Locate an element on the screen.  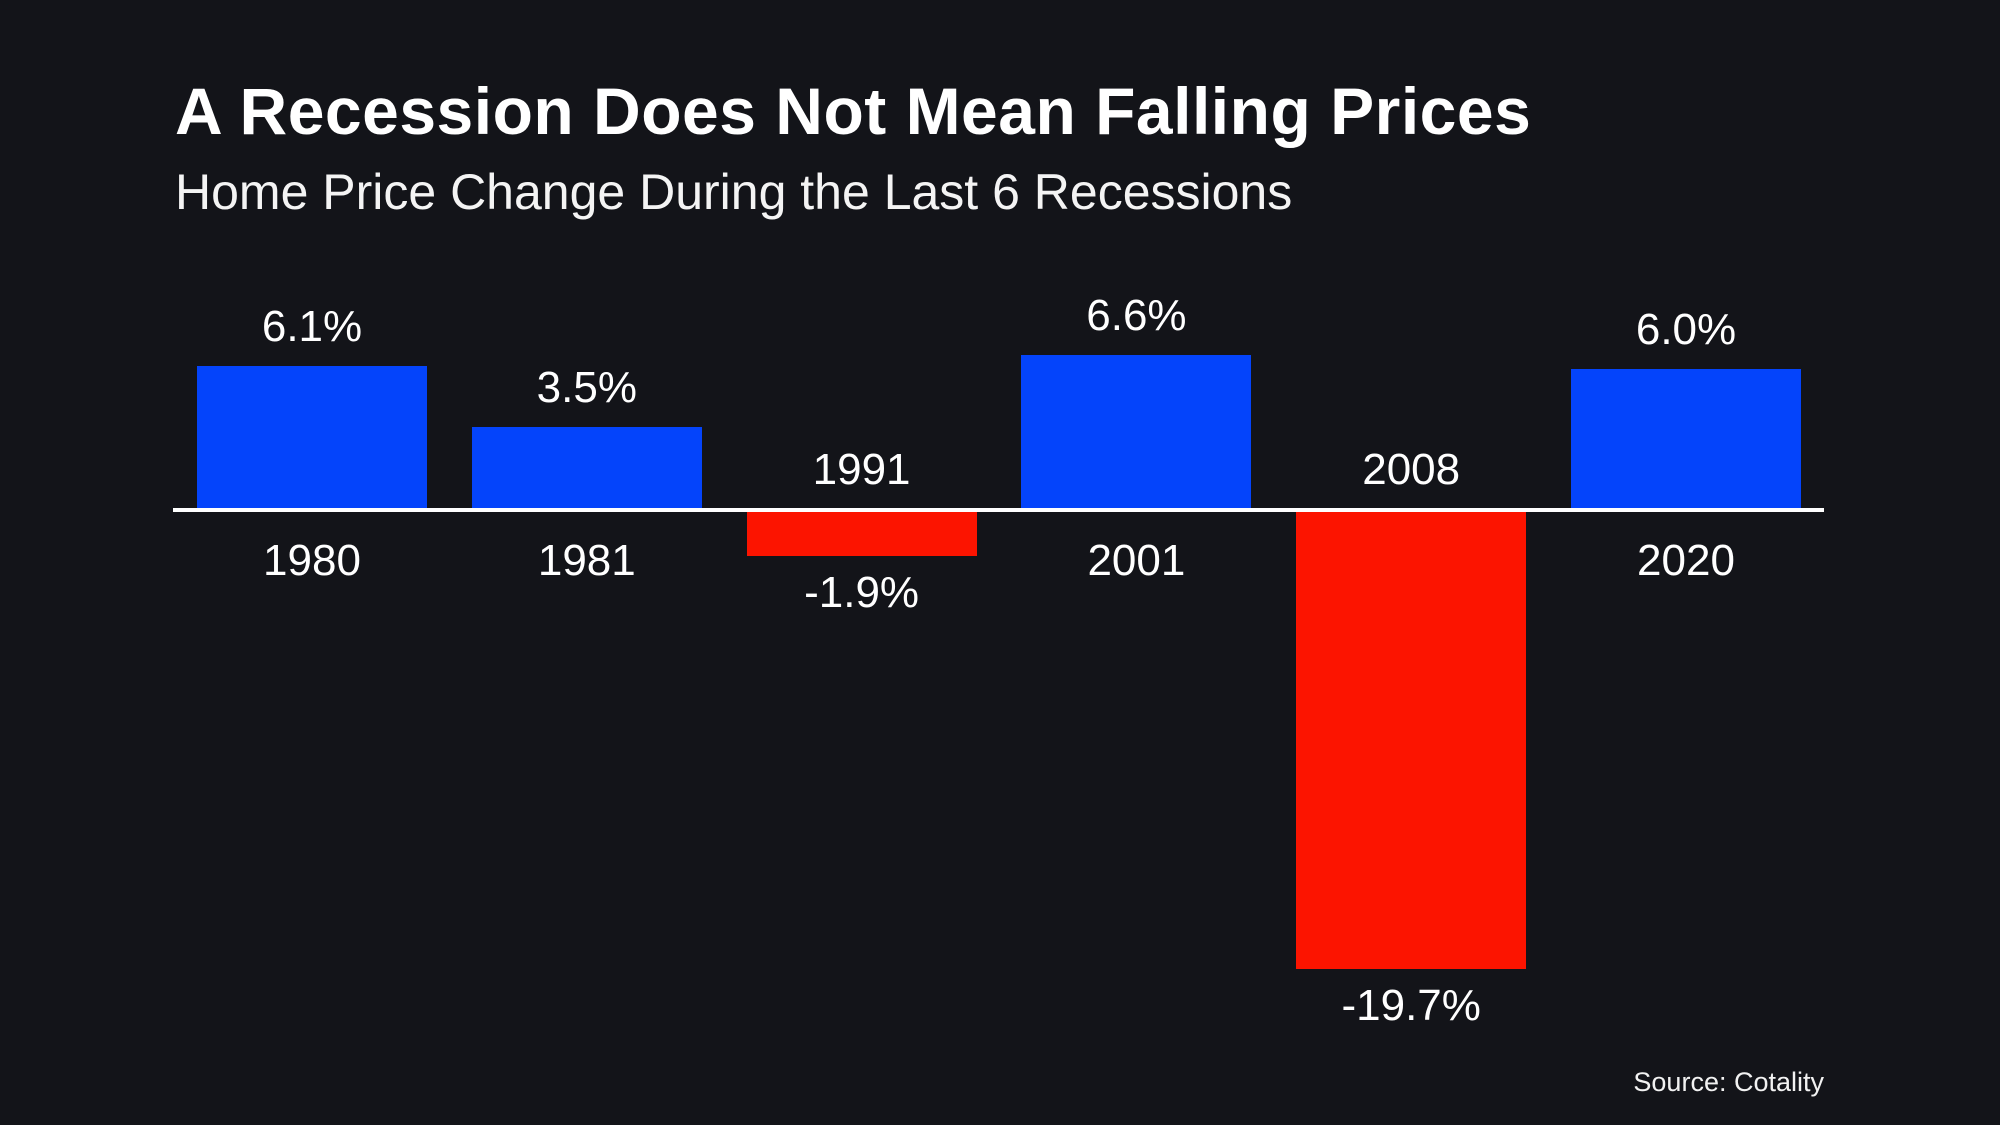
source-credit: Source: Cotality is located at coordinates (1728, 1082).